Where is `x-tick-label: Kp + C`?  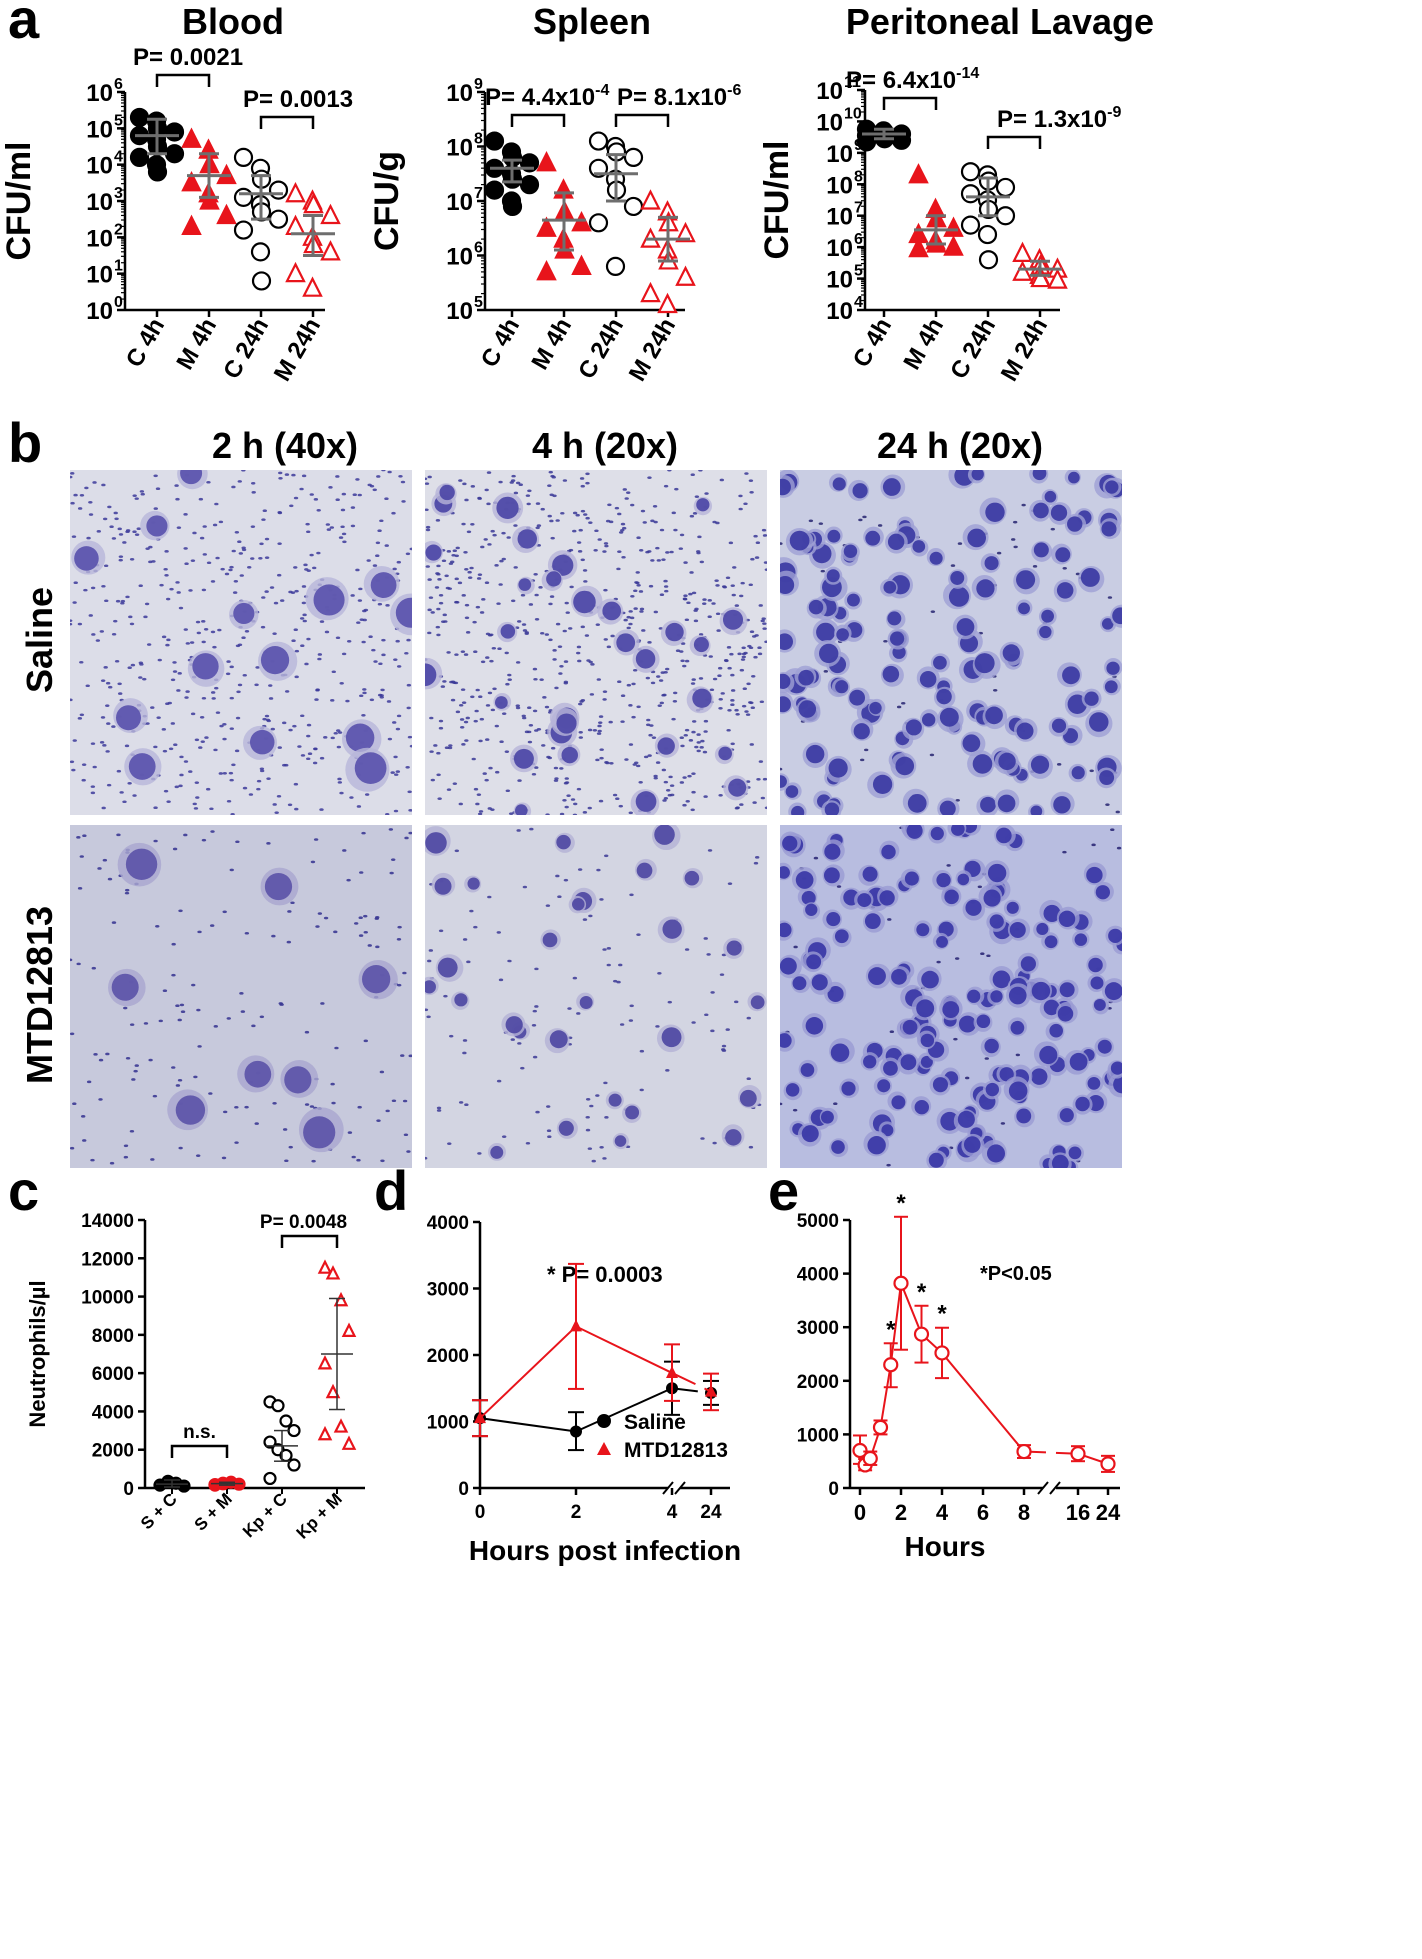
x-tick-label: Kp + C is located at coordinates (265, 1515).